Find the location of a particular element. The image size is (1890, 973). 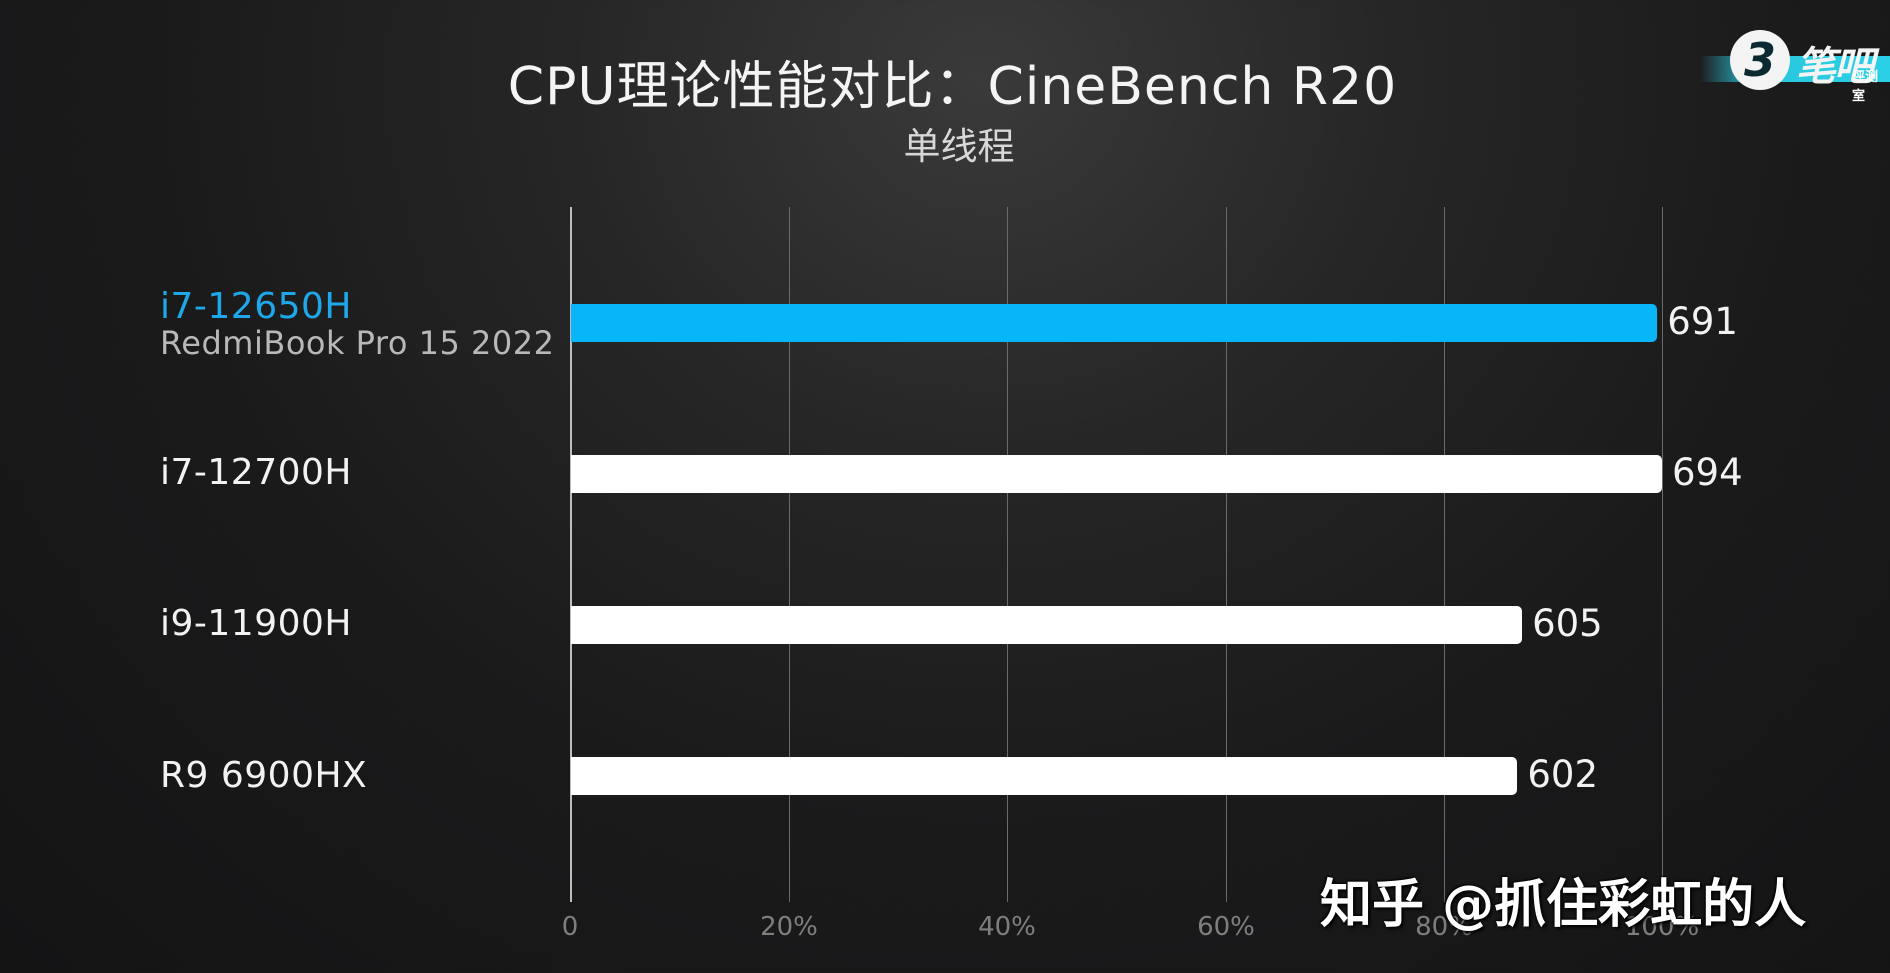

x-tick: 0 is located at coordinates (570, 927).